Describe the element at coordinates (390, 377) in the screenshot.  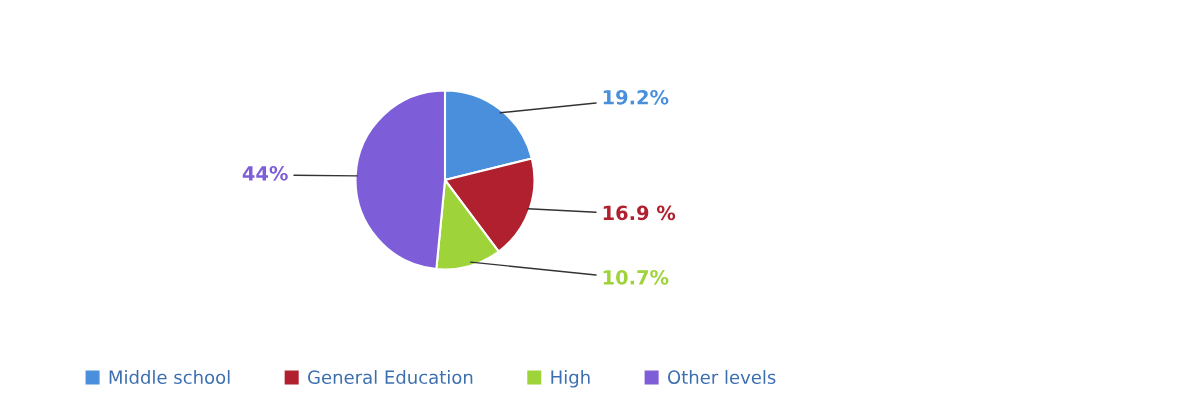
I see `legend-label: General Education` at that location.